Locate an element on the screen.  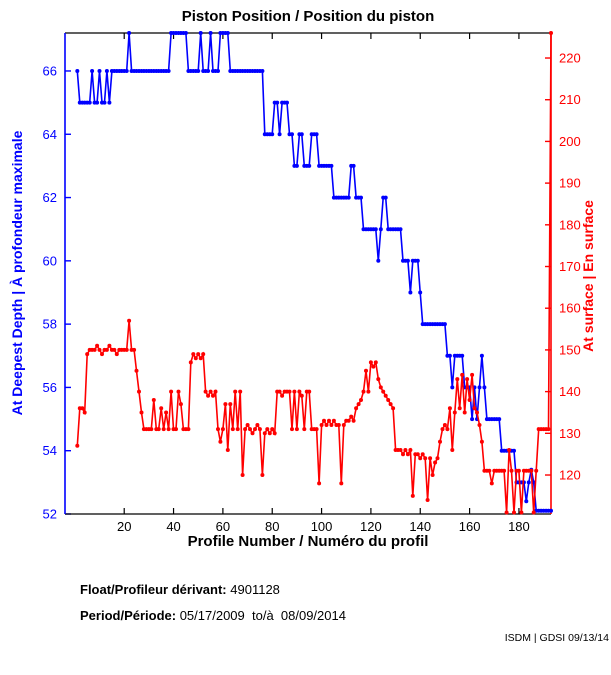
left-tick-label: 52 is located at coordinates (50, 514).